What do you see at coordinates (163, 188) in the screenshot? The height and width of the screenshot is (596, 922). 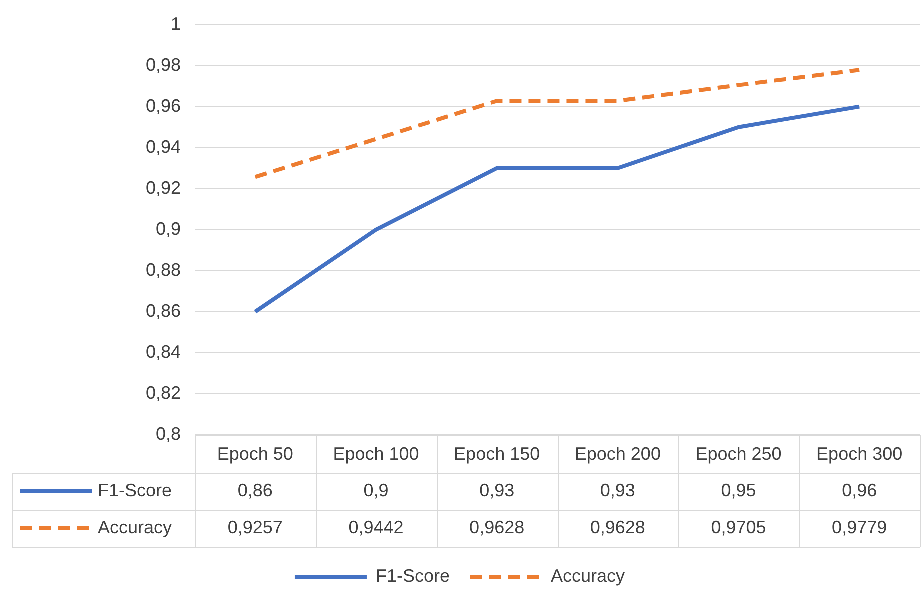 I see `y-tick-label: 0,92` at bounding box center [163, 188].